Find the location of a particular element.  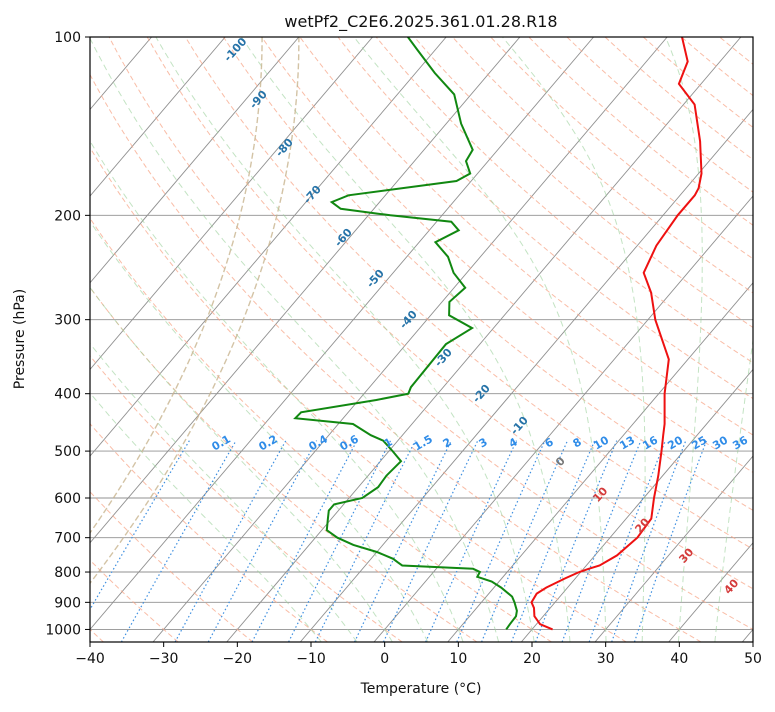

x-tick-label: 40 is located at coordinates (679, 659).